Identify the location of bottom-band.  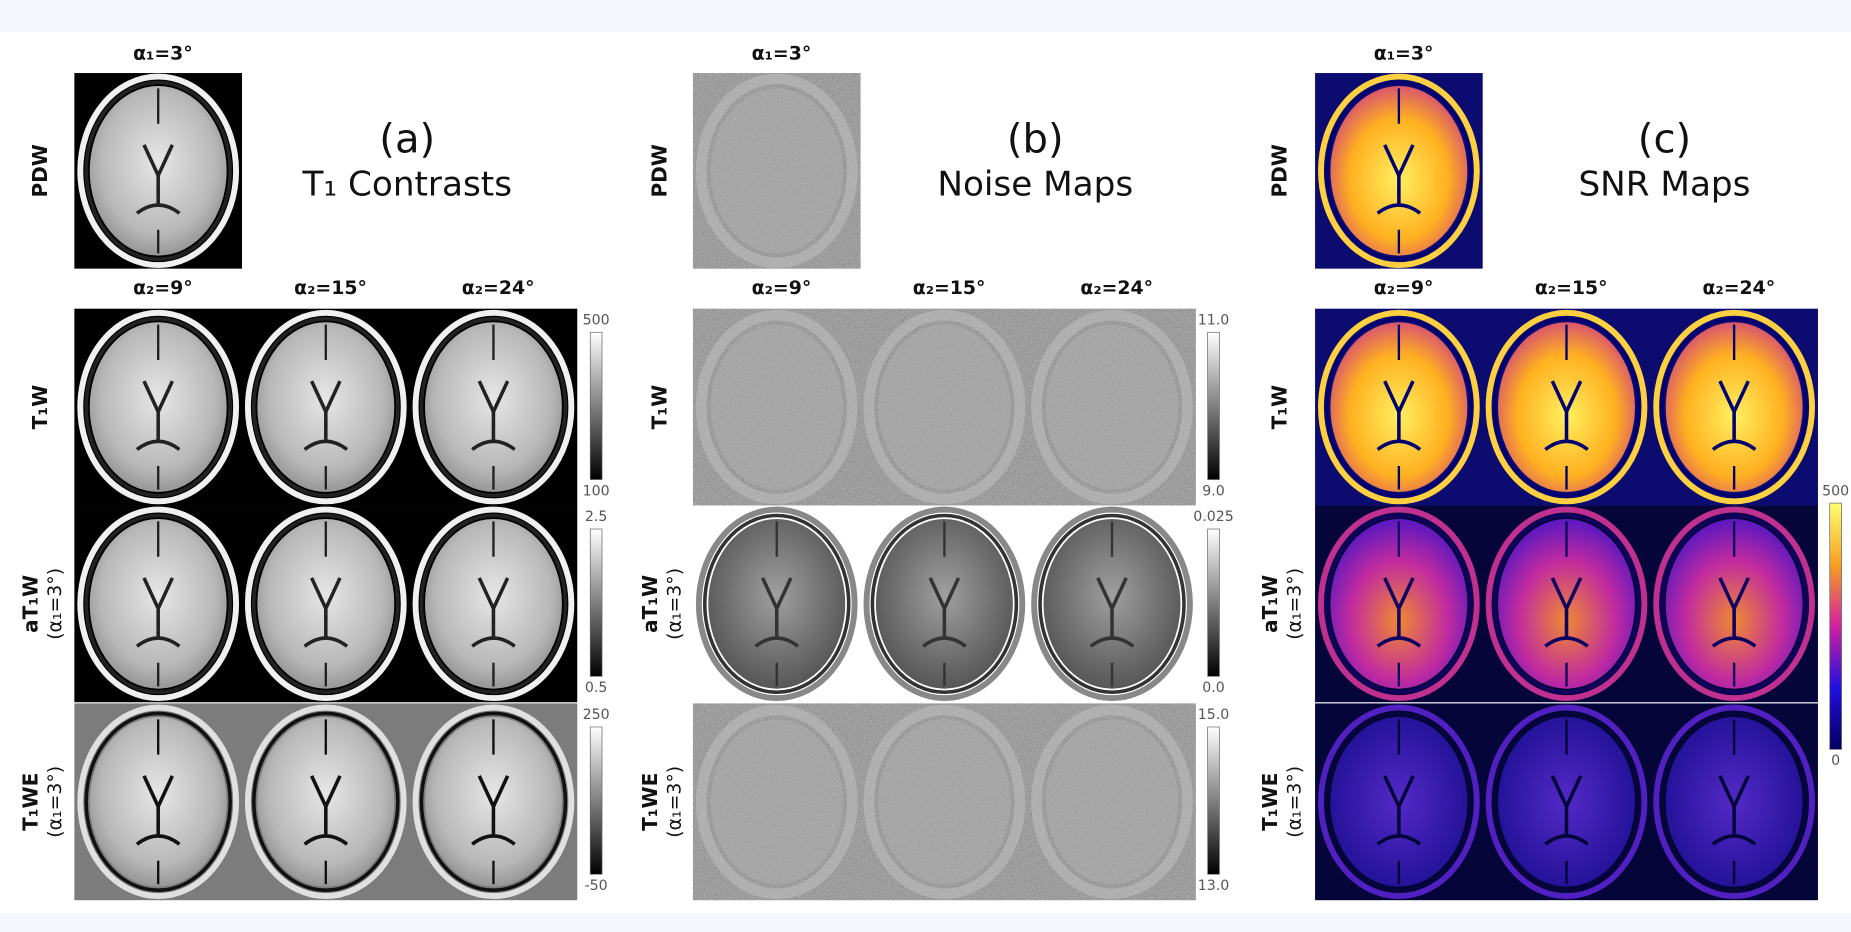
(925, 922).